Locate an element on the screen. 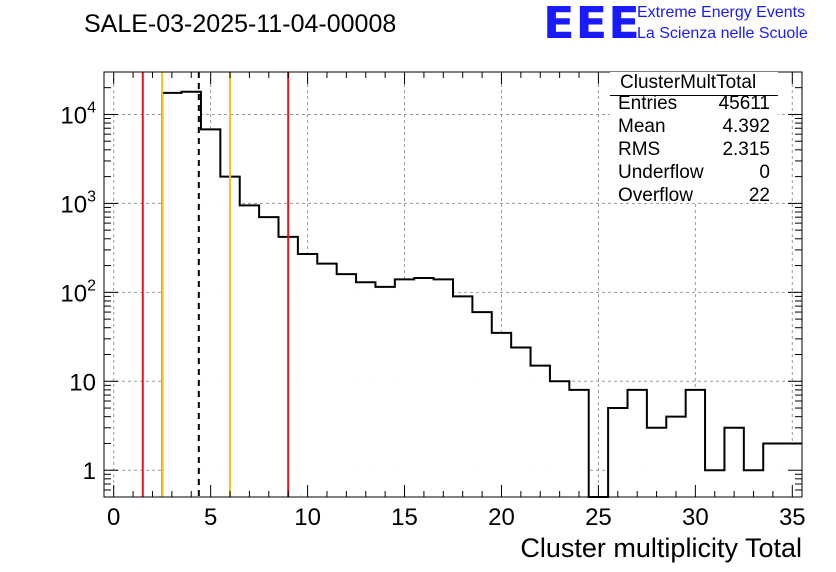 The image size is (836, 572). stats-value: 0 is located at coordinates (764, 172).